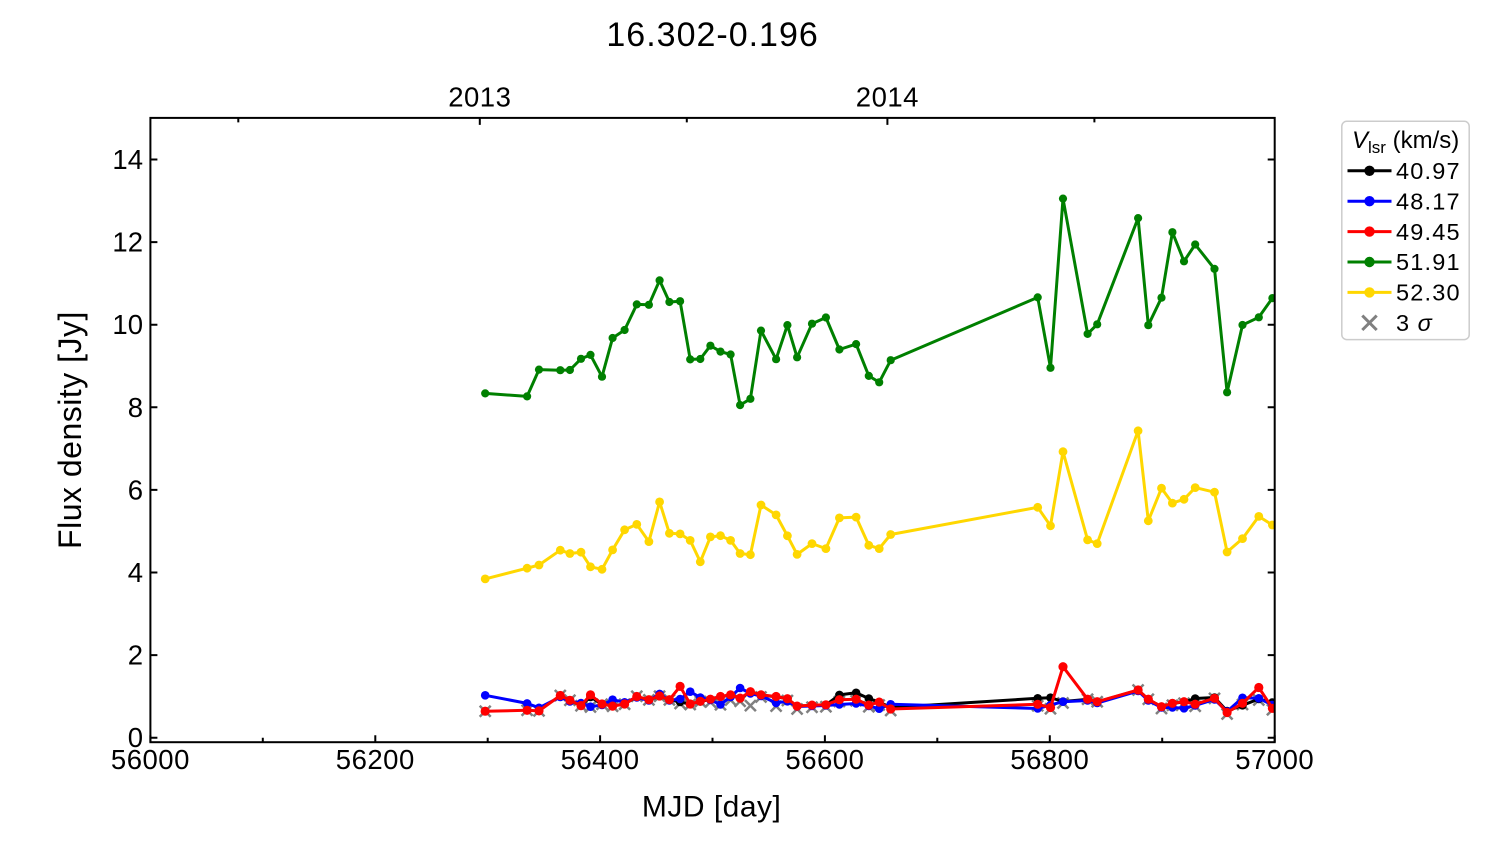 The width and height of the screenshot is (1500, 849). What do you see at coordinates (127, 324) in the screenshot?
I see `svg-text: 10` at bounding box center [127, 324].